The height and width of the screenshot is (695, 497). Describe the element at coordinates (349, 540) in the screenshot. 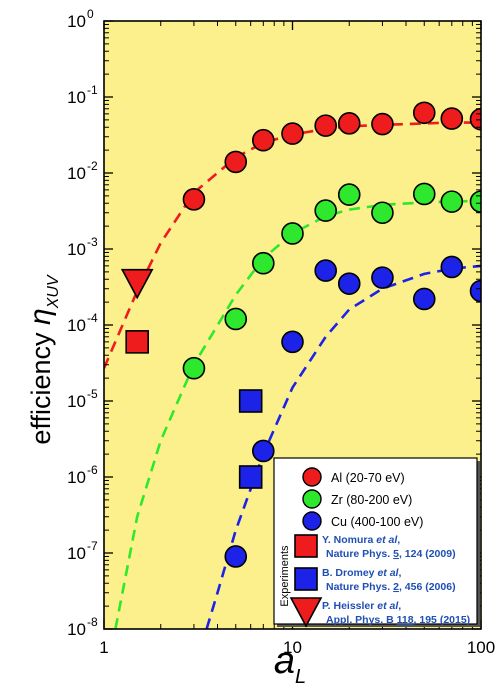

I see `reference-author: Y. Nomura` at that location.